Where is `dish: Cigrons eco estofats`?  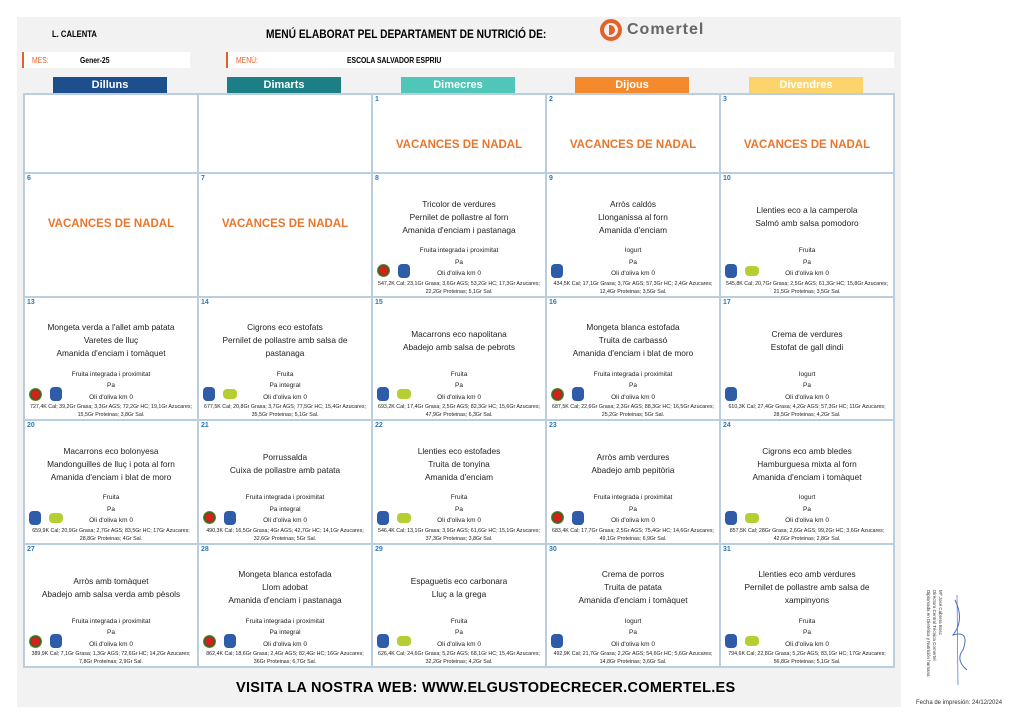
dish: Cigrons eco estofats is located at coordinates (285, 327).